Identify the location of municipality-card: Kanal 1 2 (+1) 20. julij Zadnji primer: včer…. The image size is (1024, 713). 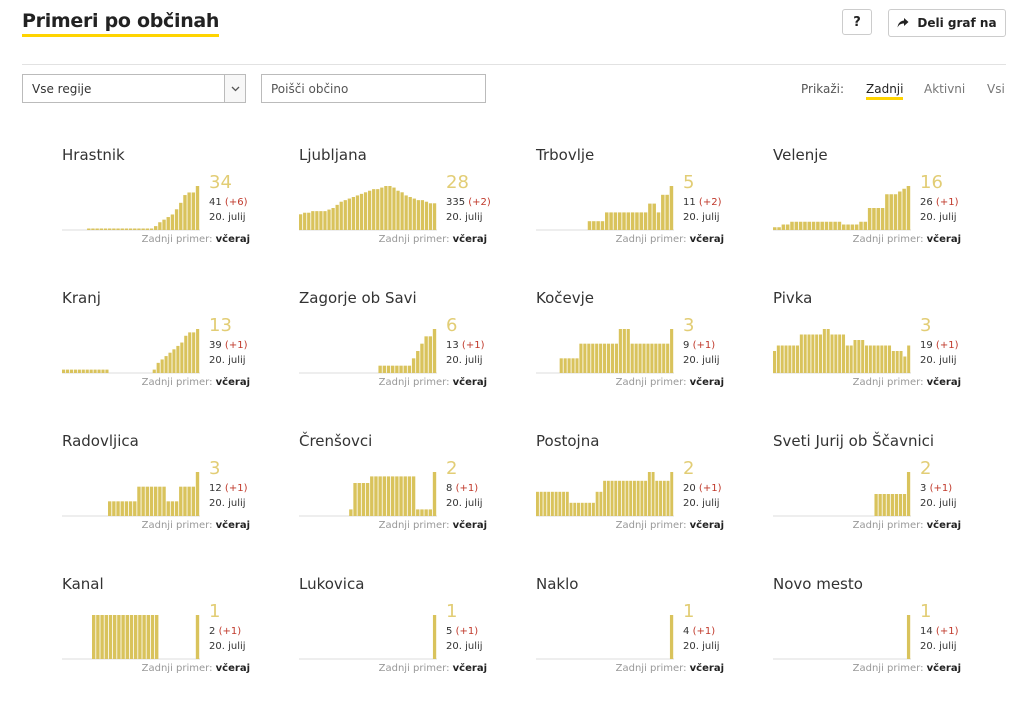
(162, 635).